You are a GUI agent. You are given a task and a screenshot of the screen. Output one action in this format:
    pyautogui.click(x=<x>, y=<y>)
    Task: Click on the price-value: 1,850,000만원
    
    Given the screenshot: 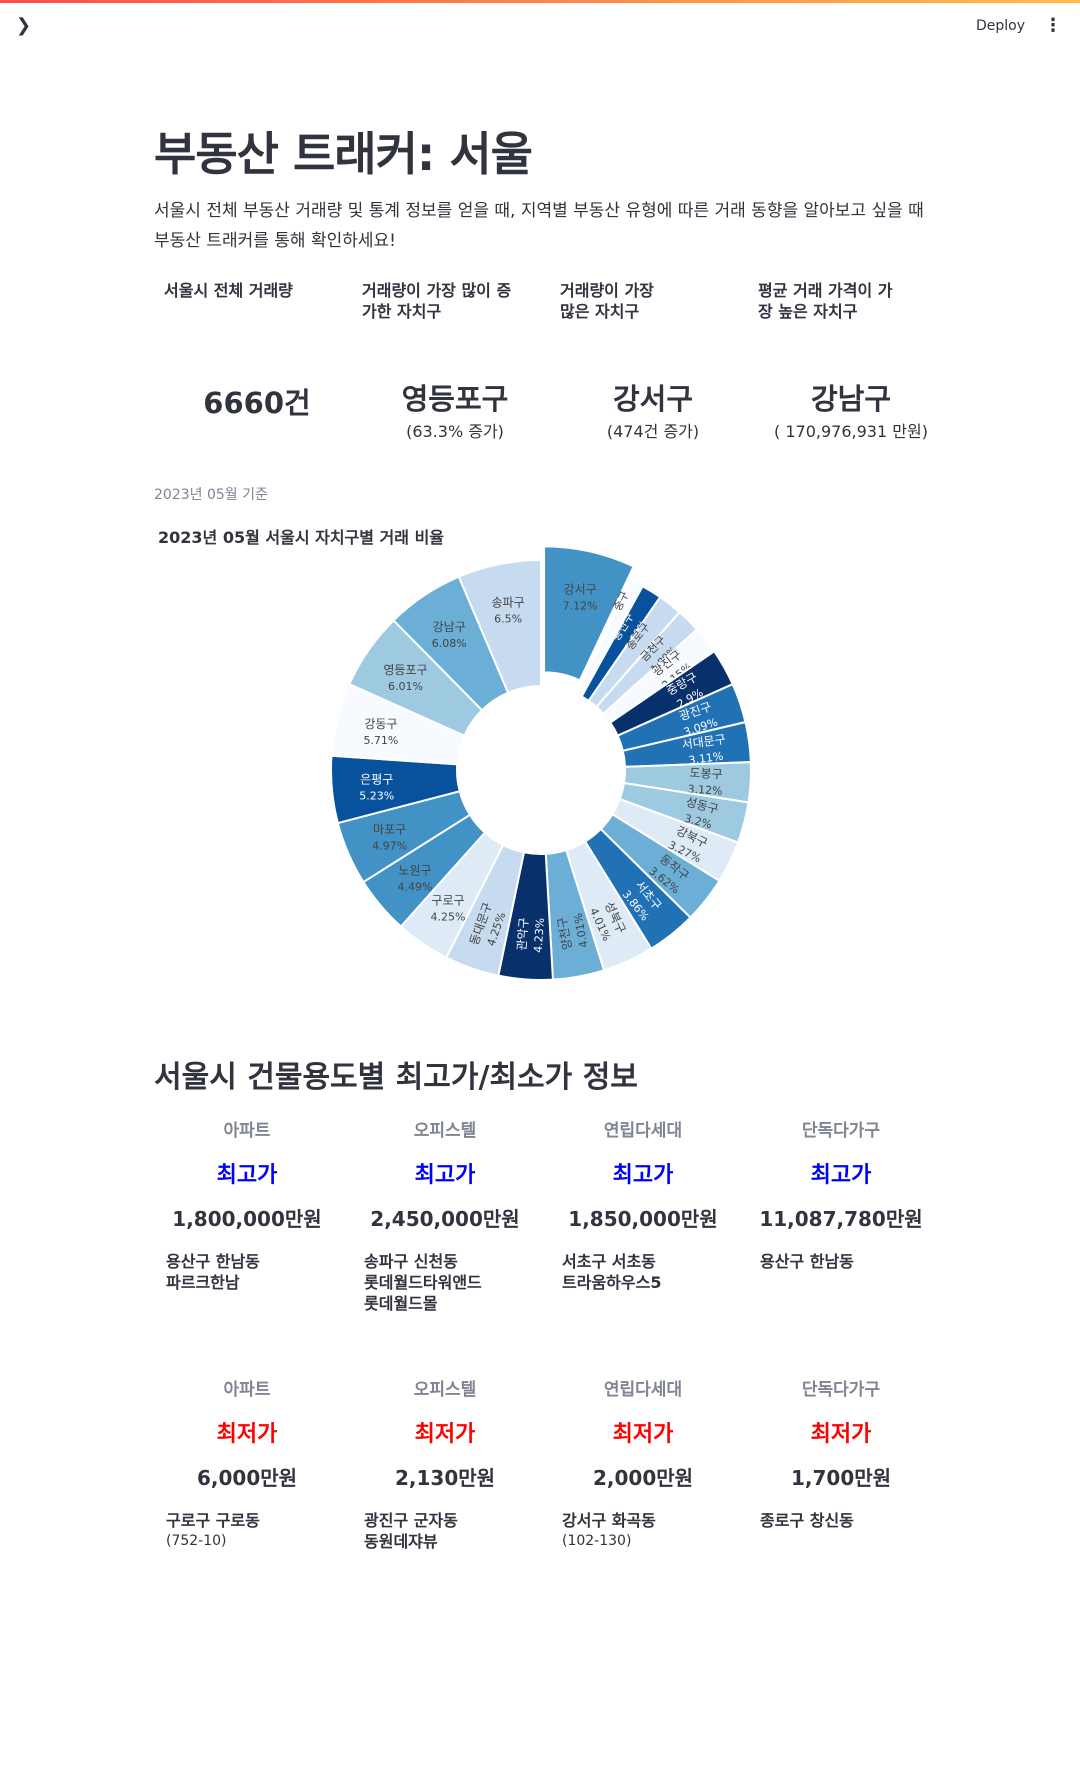 What is the action you would take?
    pyautogui.click(x=643, y=1219)
    